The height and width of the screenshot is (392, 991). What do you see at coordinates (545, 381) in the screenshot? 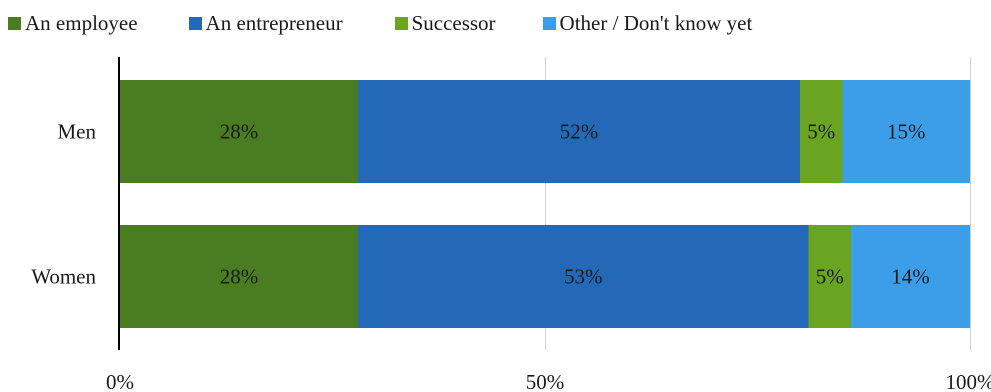
I see `x-tick-label-1: 50%` at bounding box center [545, 381].